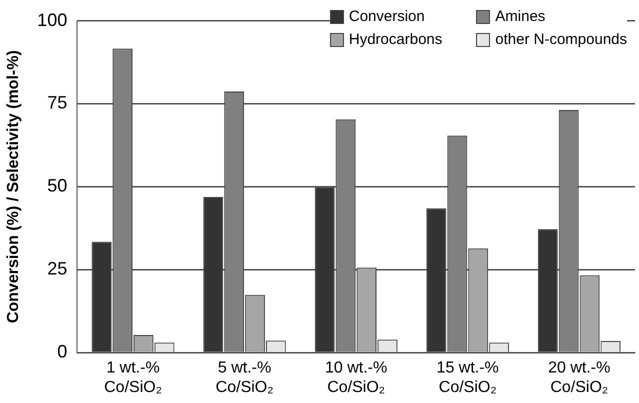  I want to click on y-tick-label: 75, so click(57, 102).